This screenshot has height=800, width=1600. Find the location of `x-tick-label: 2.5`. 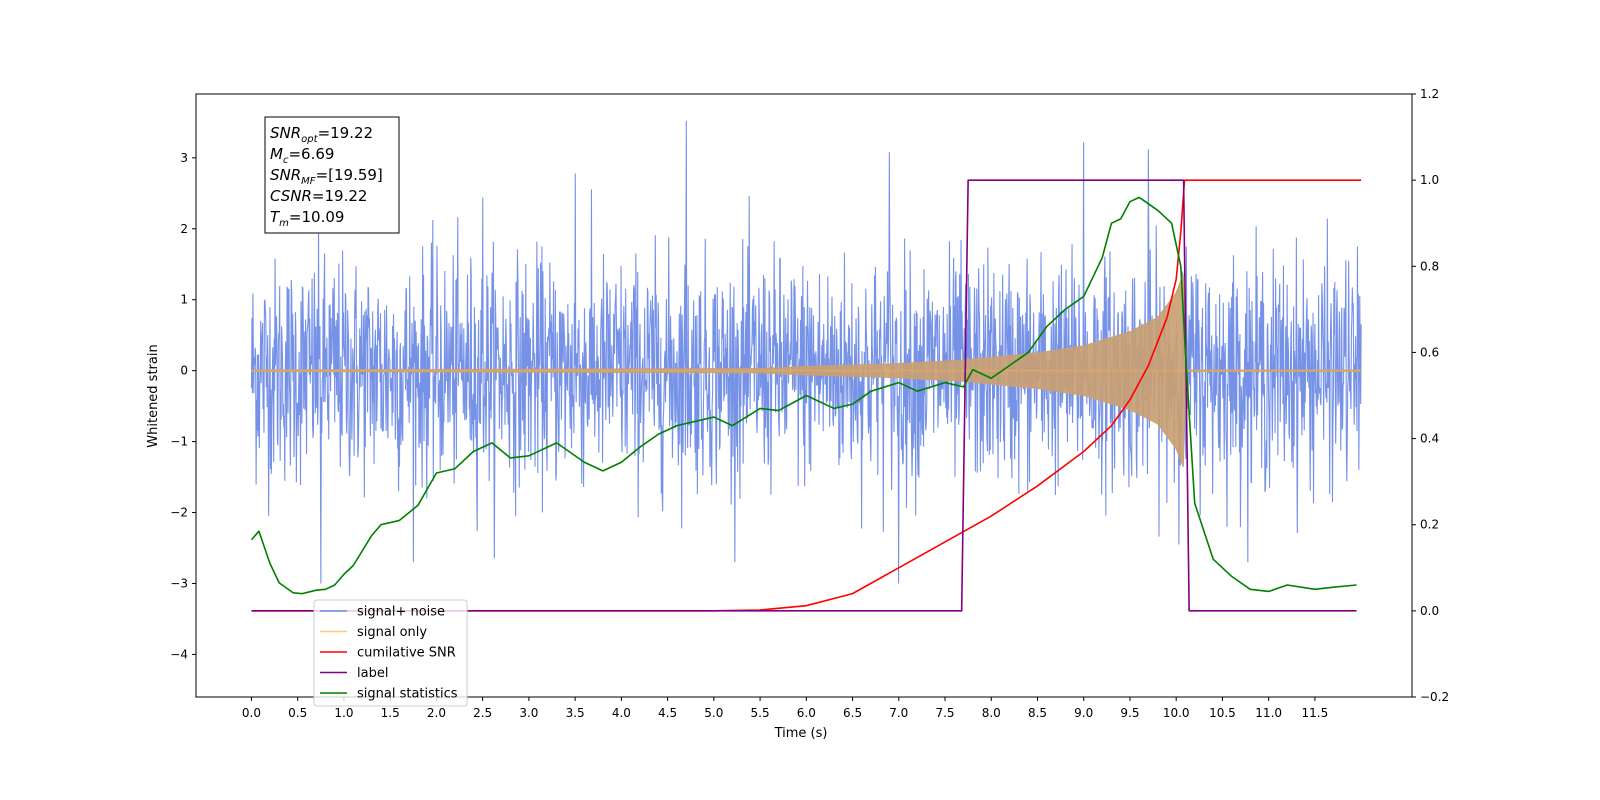

x-tick-label: 2.5 is located at coordinates (482, 713).